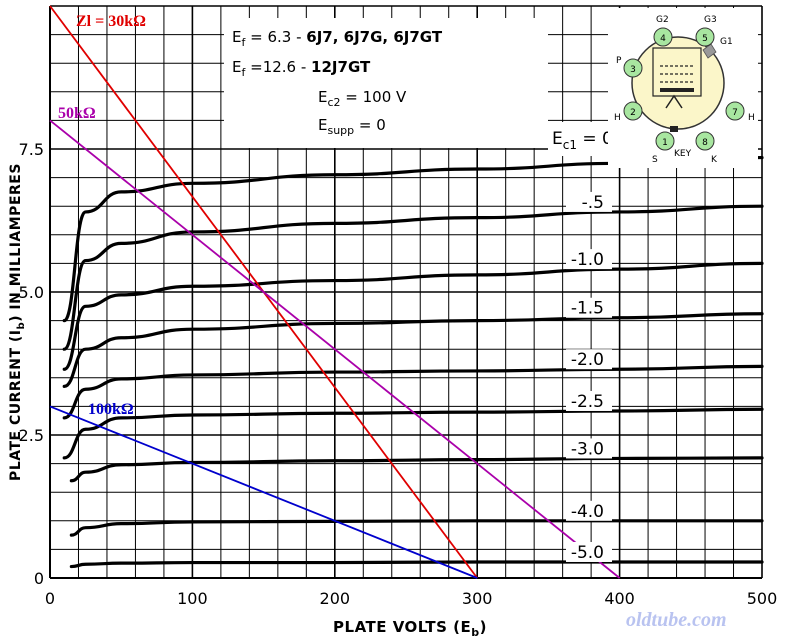  Describe the element at coordinates (410, 628) in the screenshot. I see `x-axis-label: PLATE VOLTS (Eb)` at that location.